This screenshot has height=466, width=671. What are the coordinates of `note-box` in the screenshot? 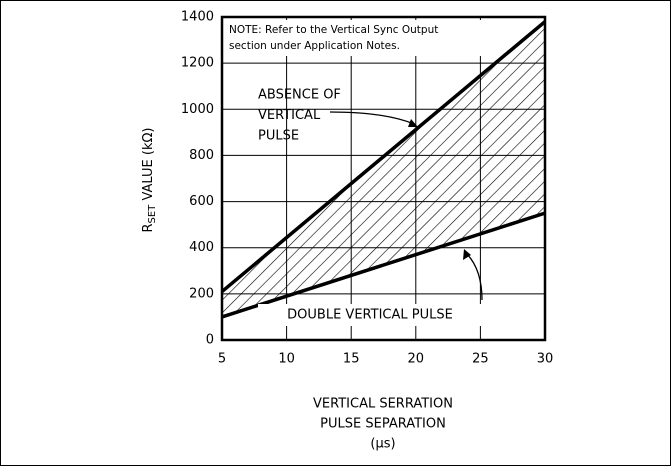 It's located at (360, 38).